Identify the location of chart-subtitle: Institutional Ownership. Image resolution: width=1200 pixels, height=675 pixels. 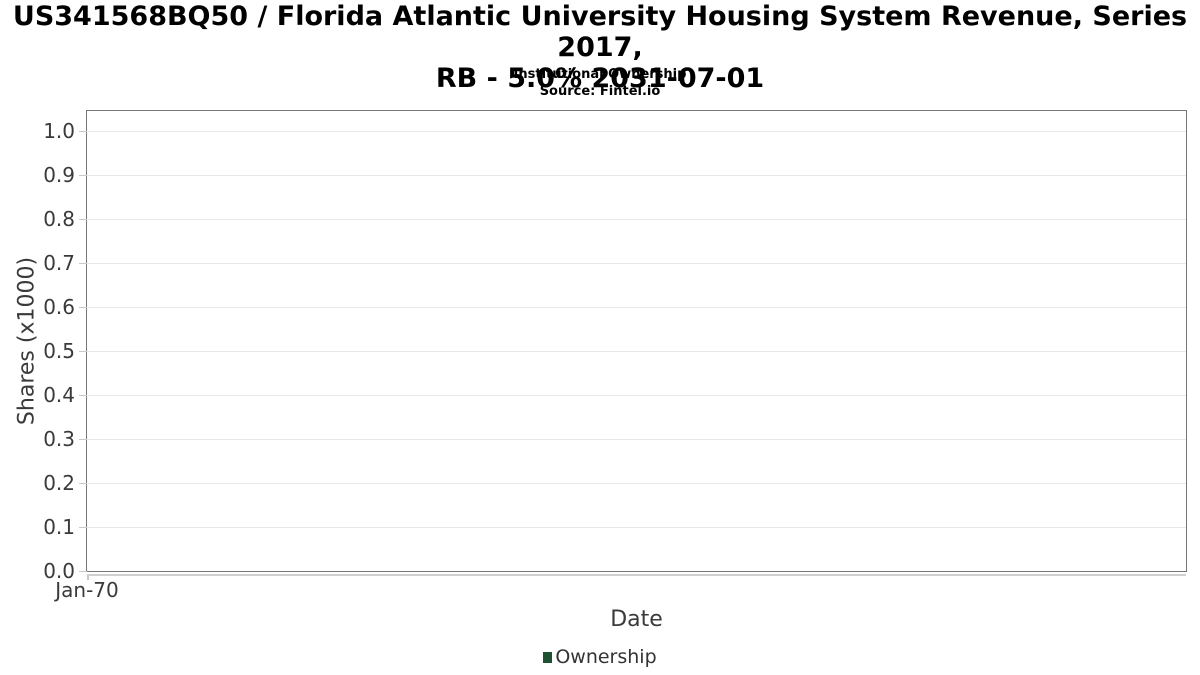
(600, 74).